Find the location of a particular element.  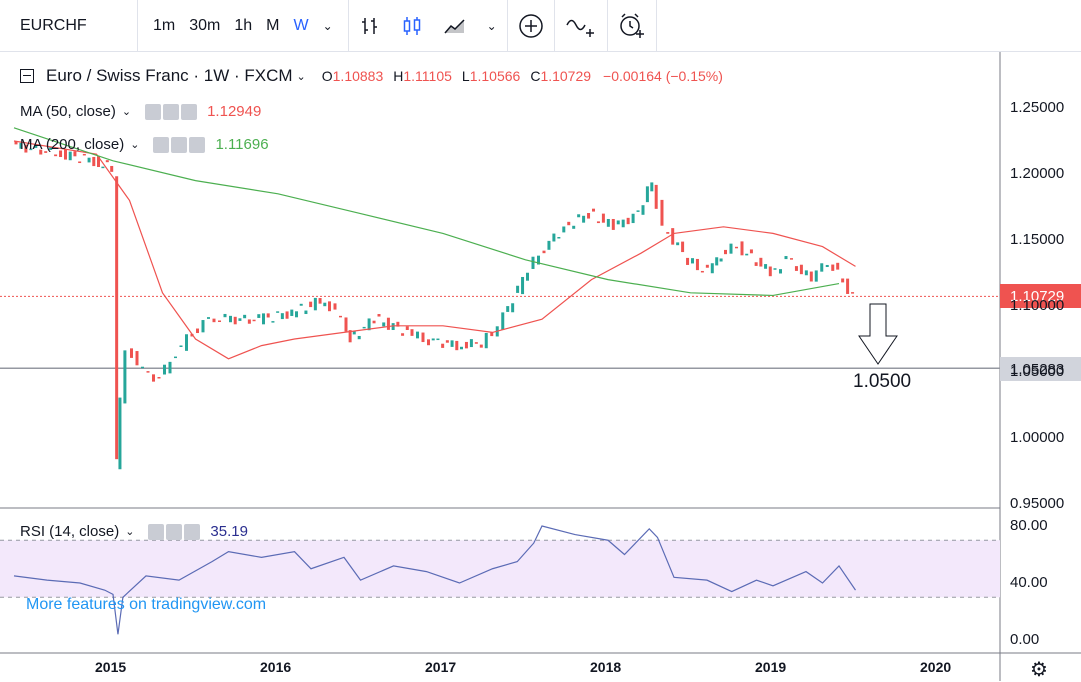

symbol-title: Euro / Swiss Franc · 1W · FXCM is located at coordinates (169, 75).